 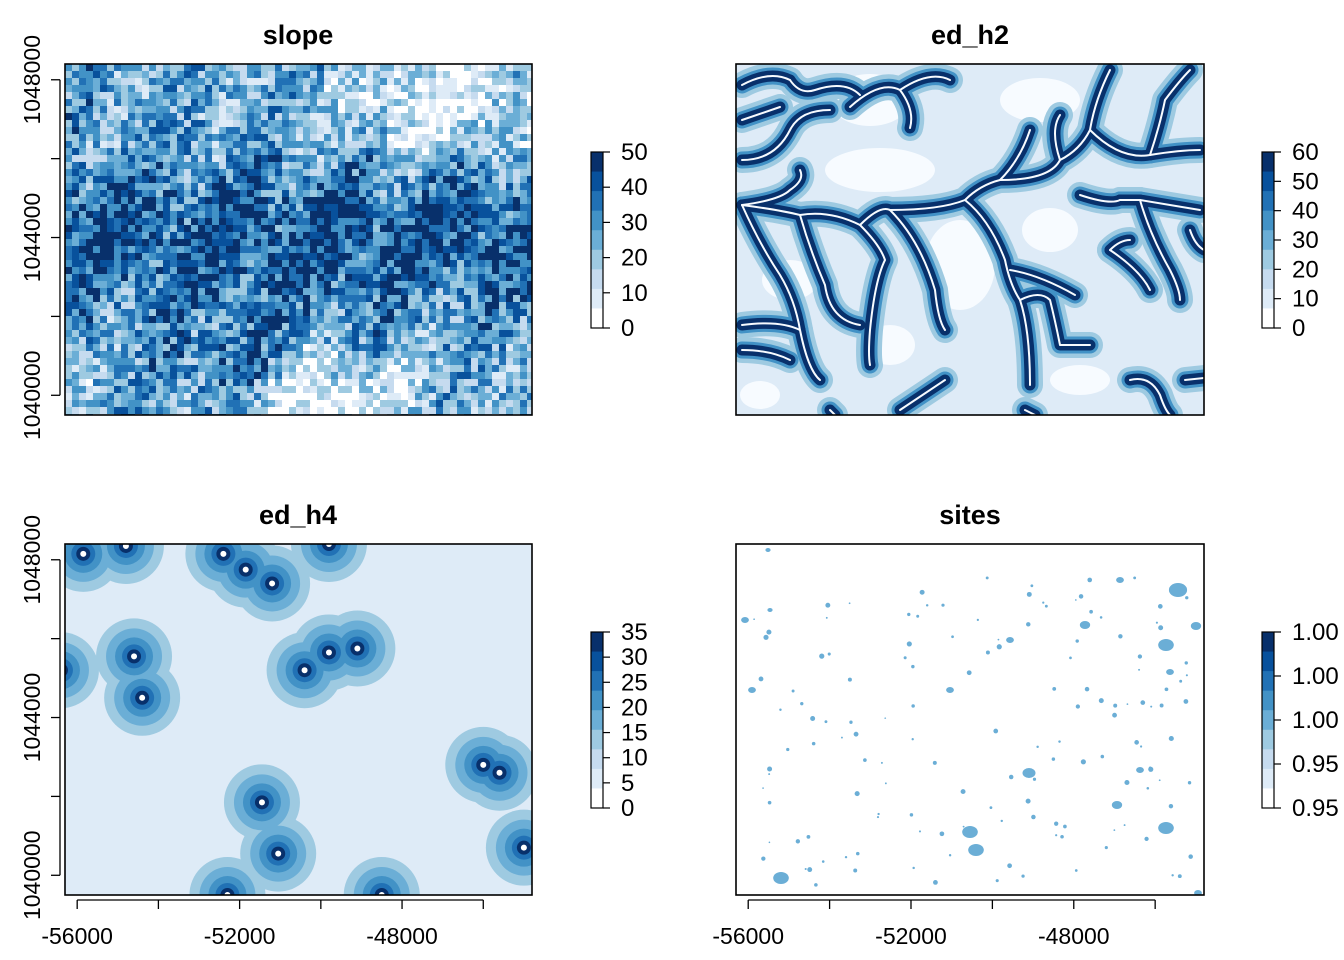 I want to click on x-tick-label: -48000, so click(x=402, y=936).